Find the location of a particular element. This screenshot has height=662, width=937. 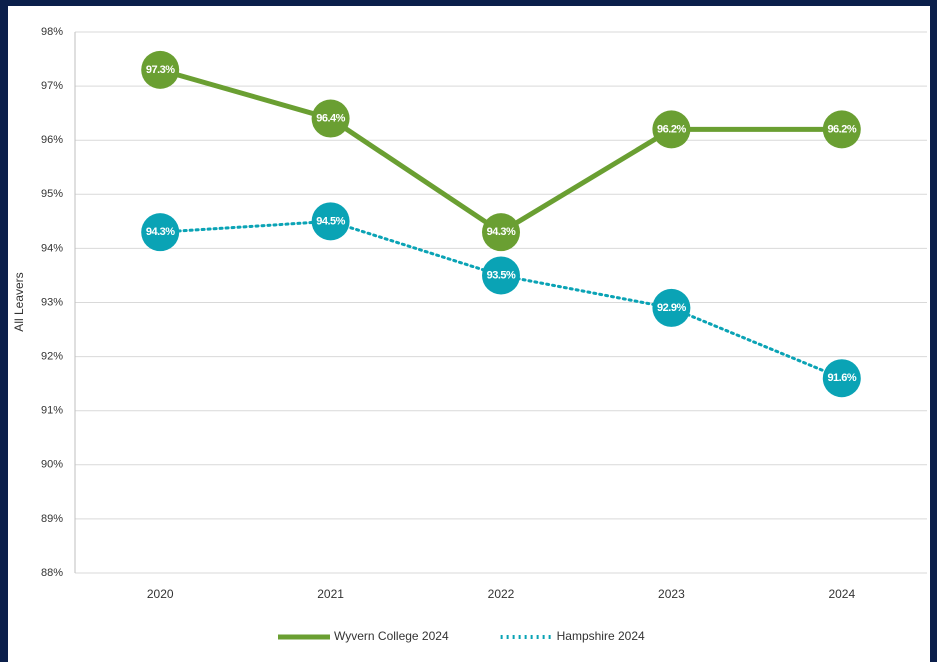

data-label: 91.6% is located at coordinates (841, 378).